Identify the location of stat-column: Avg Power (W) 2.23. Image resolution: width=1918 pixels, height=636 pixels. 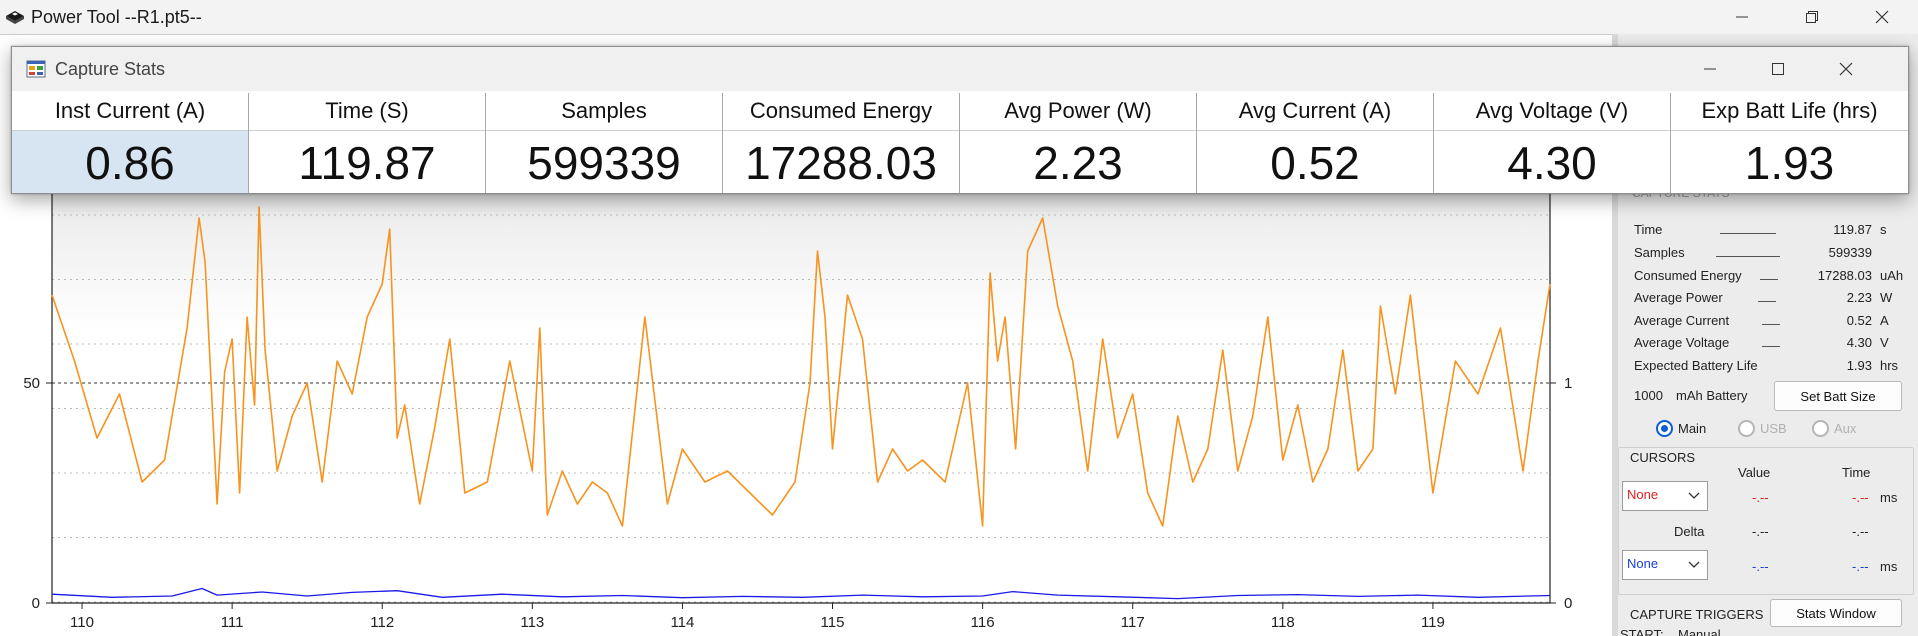
(1078, 143).